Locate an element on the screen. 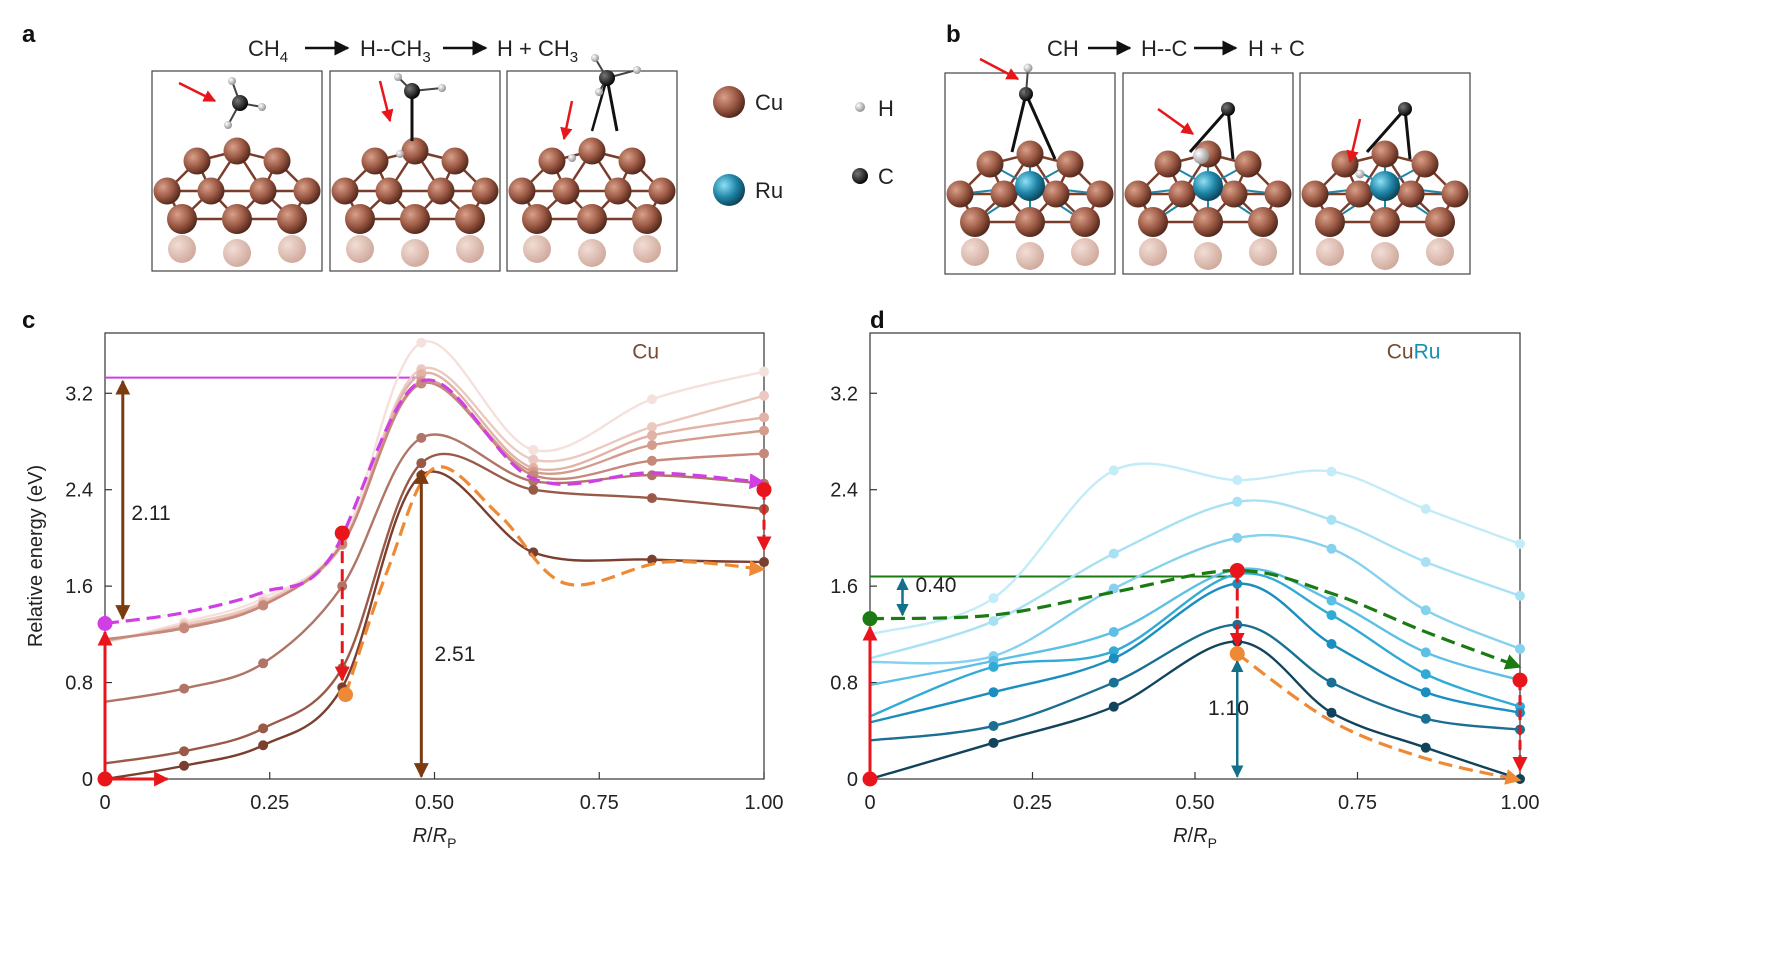  green-path is located at coordinates (1195, 619).